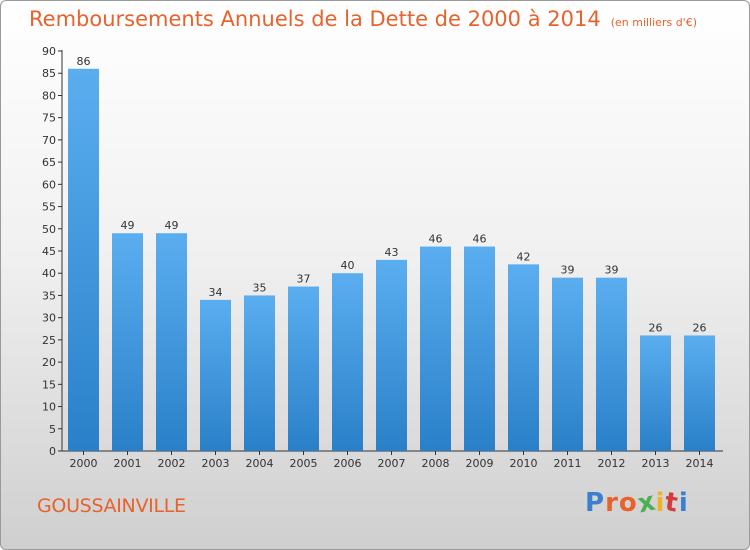  Describe the element at coordinates (49, 251) in the screenshot. I see `y-tick-label: 45` at that location.